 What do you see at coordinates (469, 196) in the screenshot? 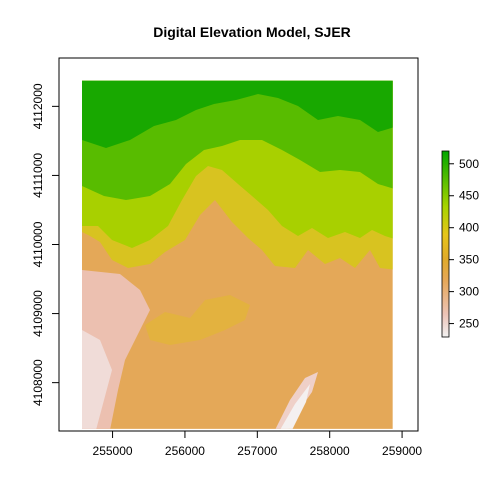
I see `legend-tick-label: 450` at bounding box center [469, 196].